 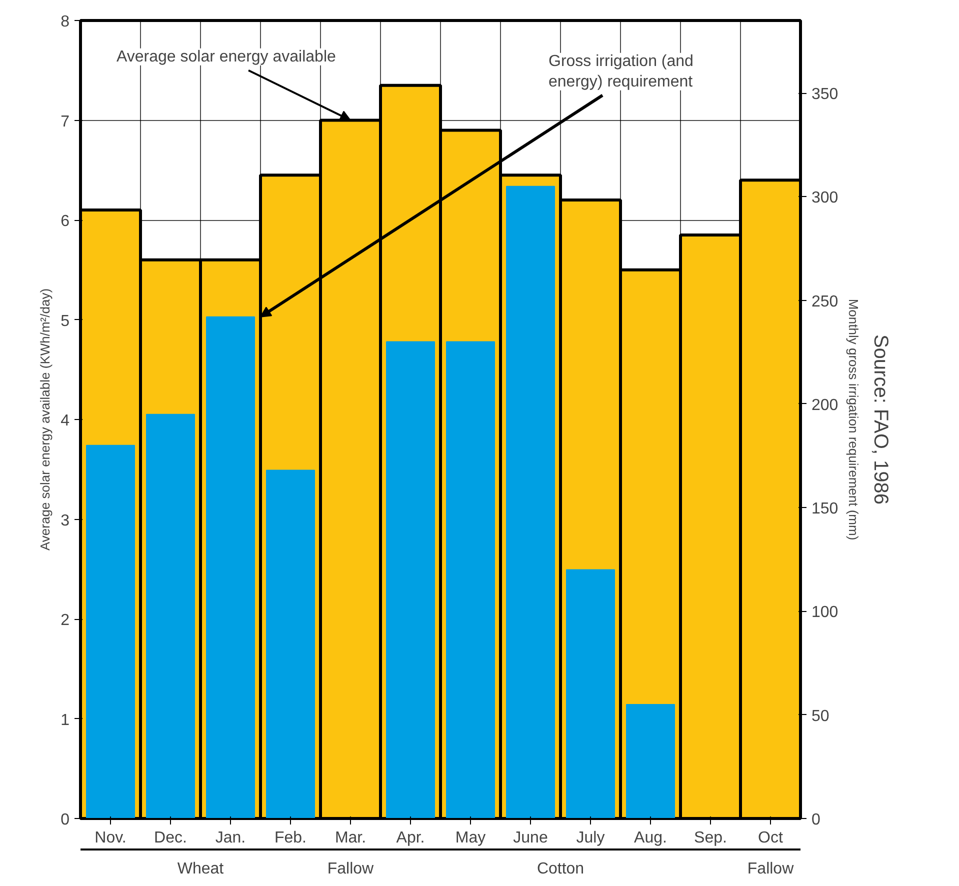 I want to click on y2-tick-label: 100, so click(x=825, y=613).